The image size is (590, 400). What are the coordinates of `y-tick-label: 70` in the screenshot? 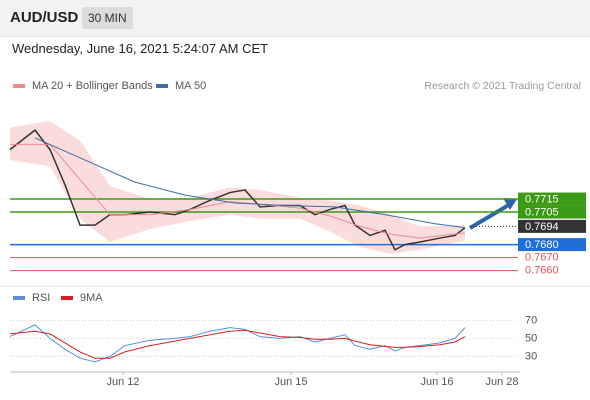 It's located at (531, 320).